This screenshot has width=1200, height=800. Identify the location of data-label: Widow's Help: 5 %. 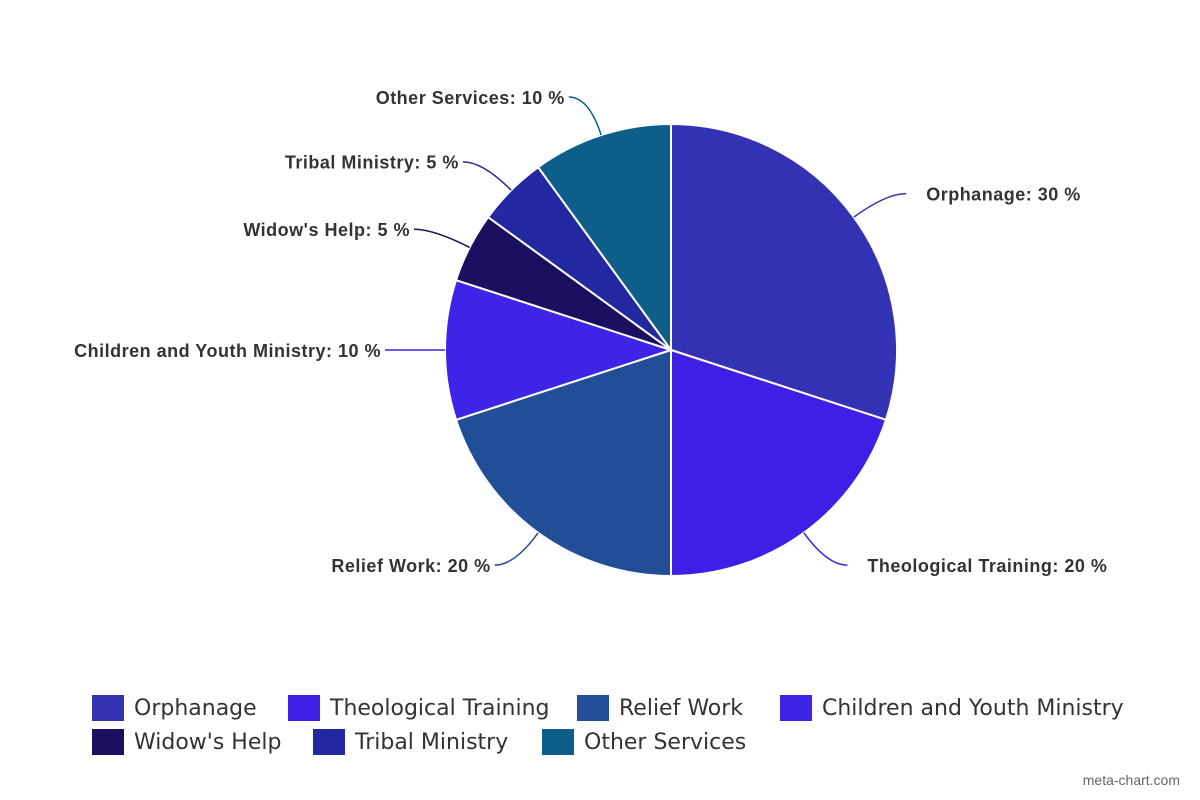
(326, 230).